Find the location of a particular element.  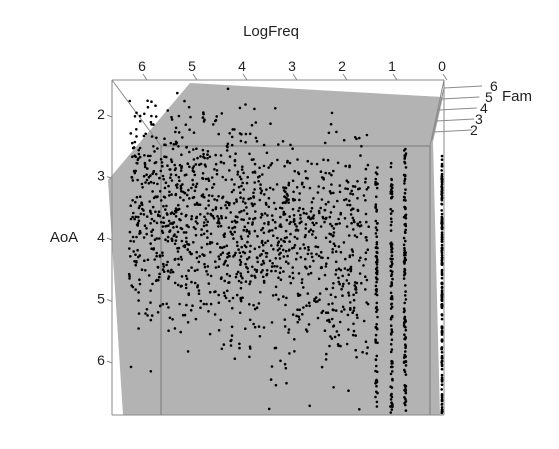

z-tick-mark is located at coordinates (460, 98).